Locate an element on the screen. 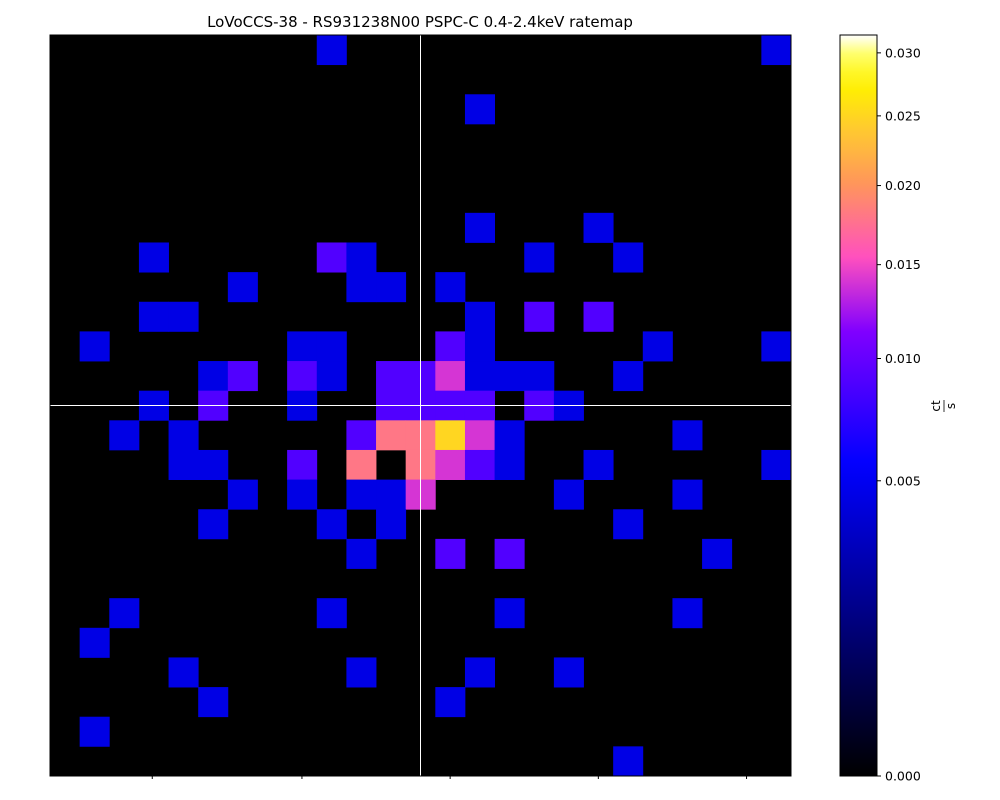 Image resolution: width=1000 pixels, height=800 pixels. colorbar-label-numerator: ct is located at coordinates (936, 406).